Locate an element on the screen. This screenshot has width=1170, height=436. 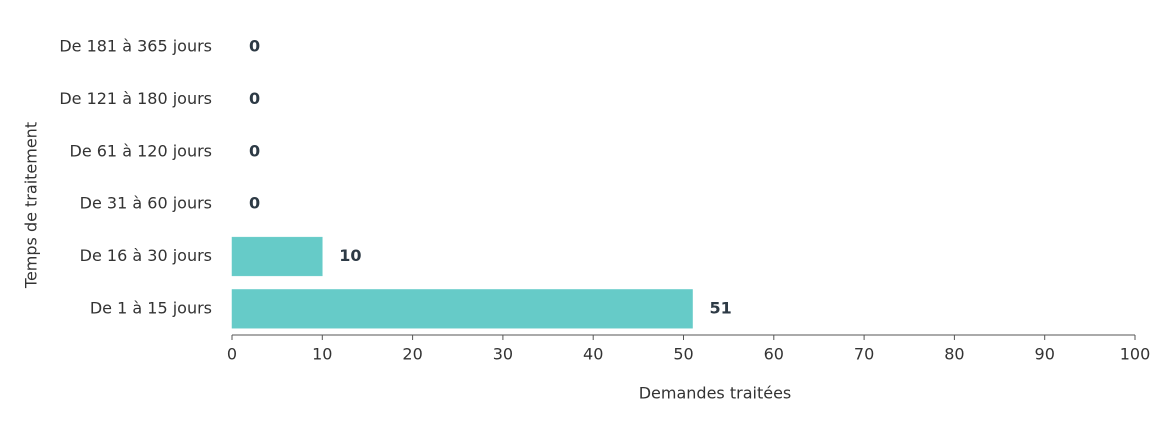
y-tick-label: De 31 à 60 jours is located at coordinates (146, 203).